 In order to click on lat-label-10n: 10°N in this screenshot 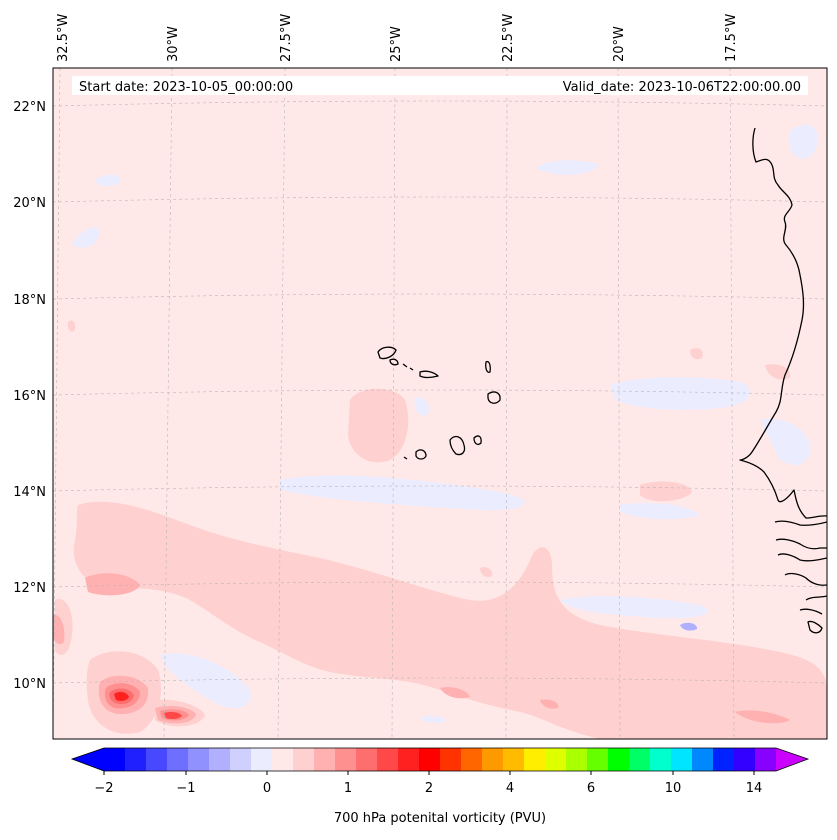, I will do `click(29, 684)`.